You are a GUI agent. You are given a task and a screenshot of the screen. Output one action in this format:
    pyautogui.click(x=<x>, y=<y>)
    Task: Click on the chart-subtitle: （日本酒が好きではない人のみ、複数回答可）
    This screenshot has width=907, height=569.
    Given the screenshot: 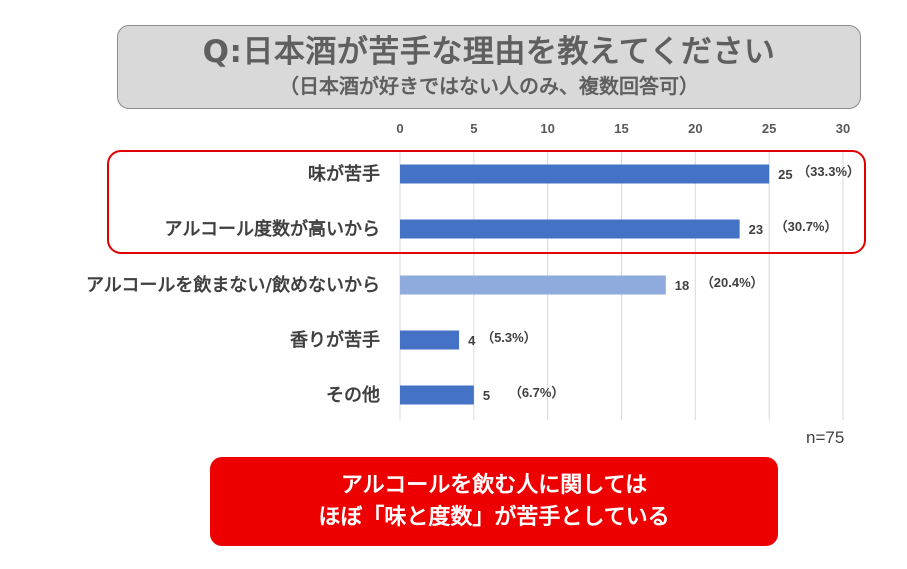 What is the action you would take?
    pyautogui.click(x=489, y=86)
    